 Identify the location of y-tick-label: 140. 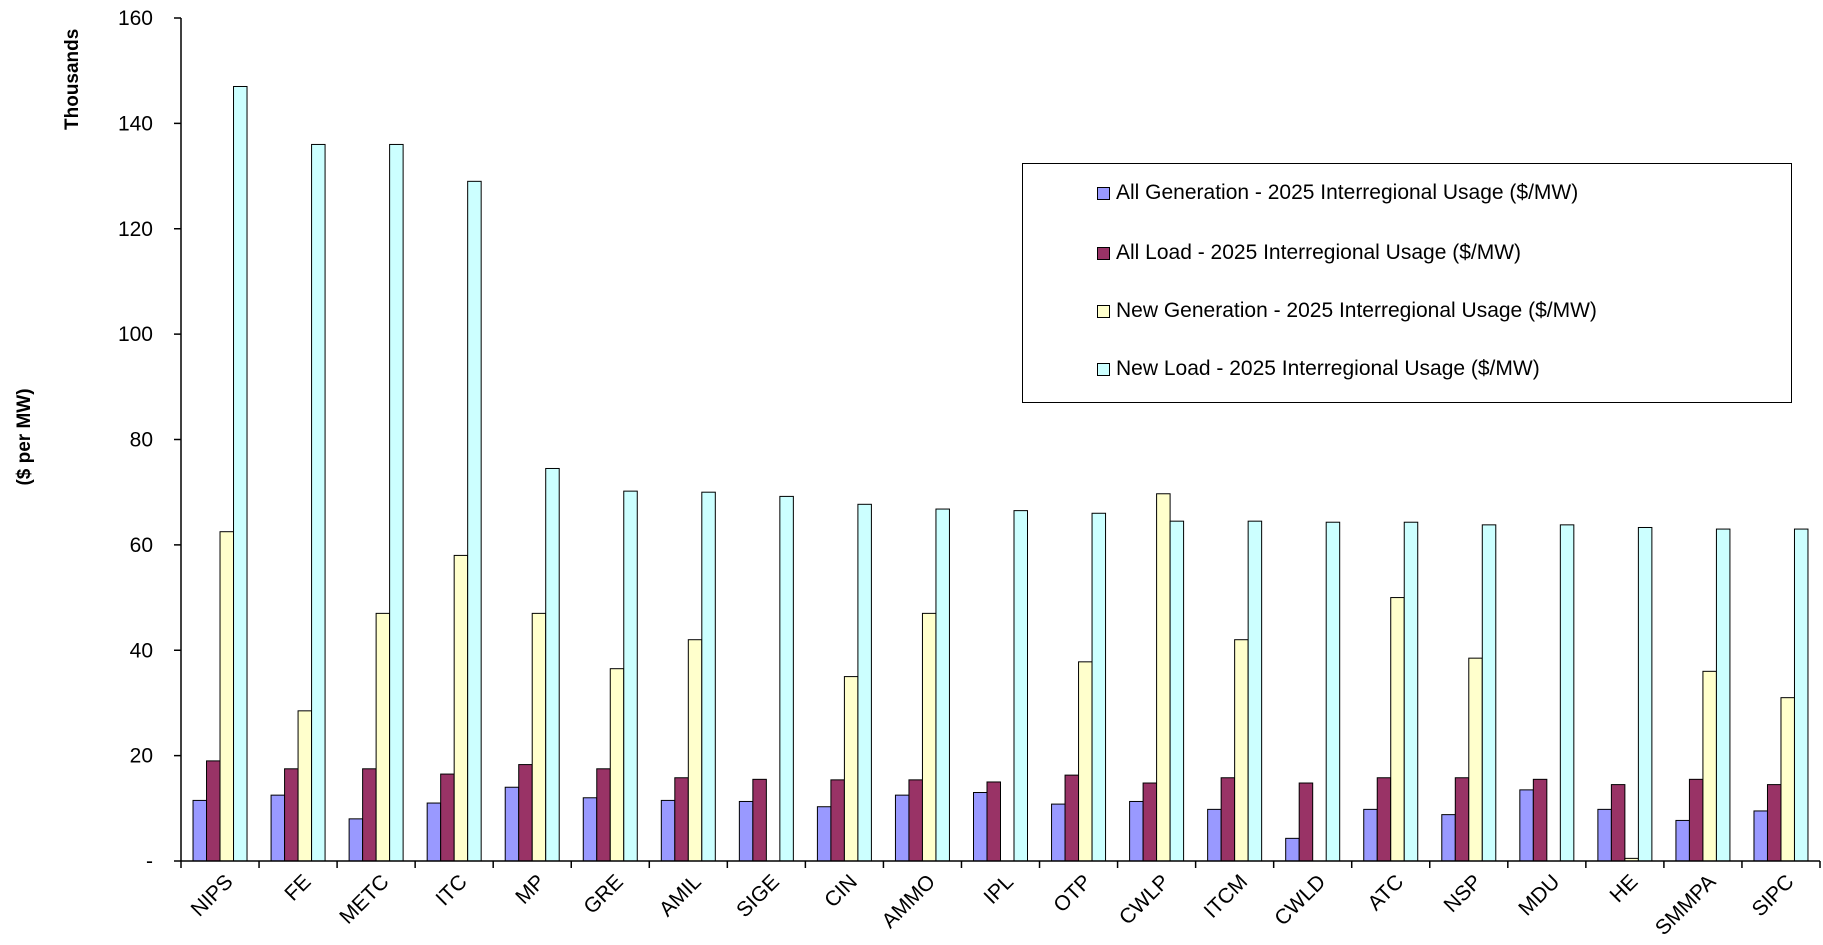
(135, 123).